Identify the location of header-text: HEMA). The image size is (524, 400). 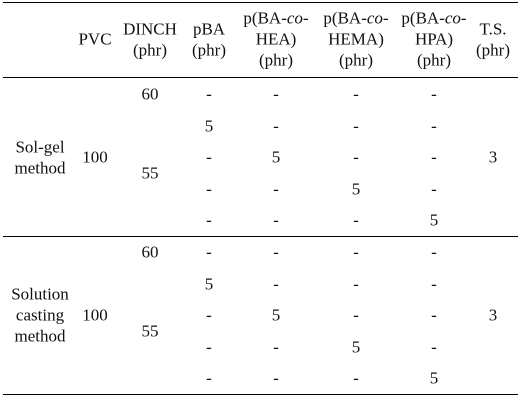
(356, 39).